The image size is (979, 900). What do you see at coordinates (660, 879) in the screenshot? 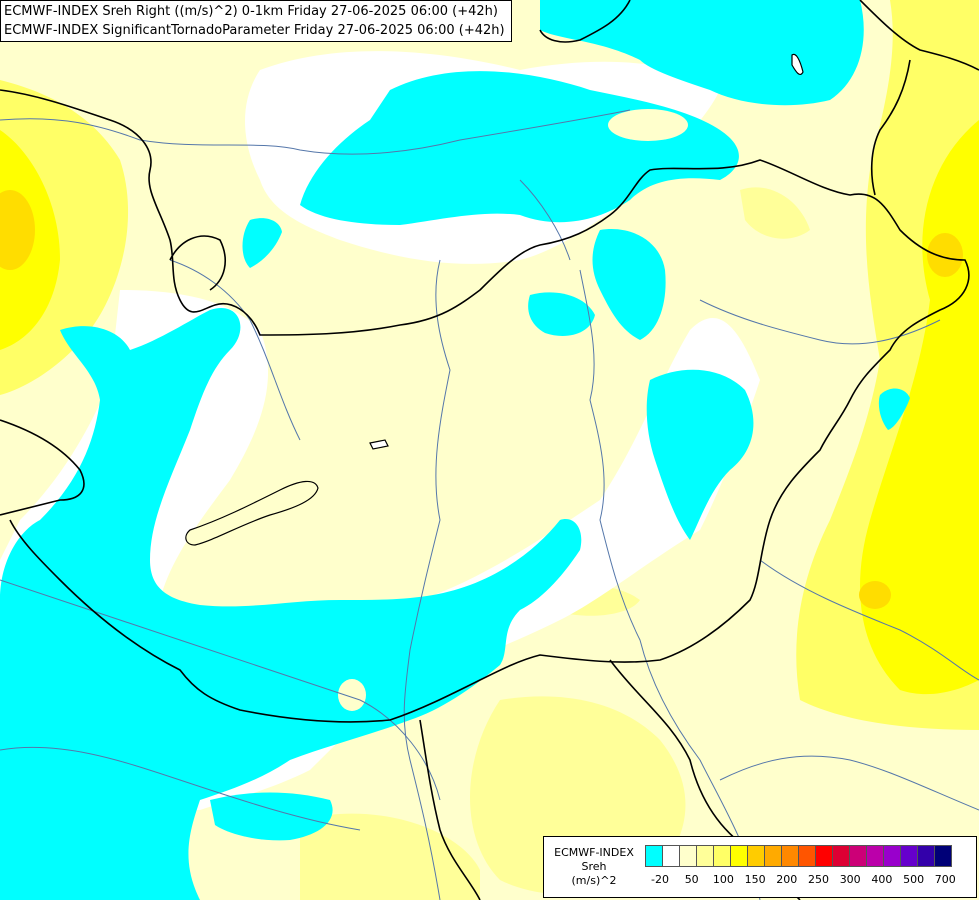
I see `legend-tick-label: -20` at bounding box center [660, 879].